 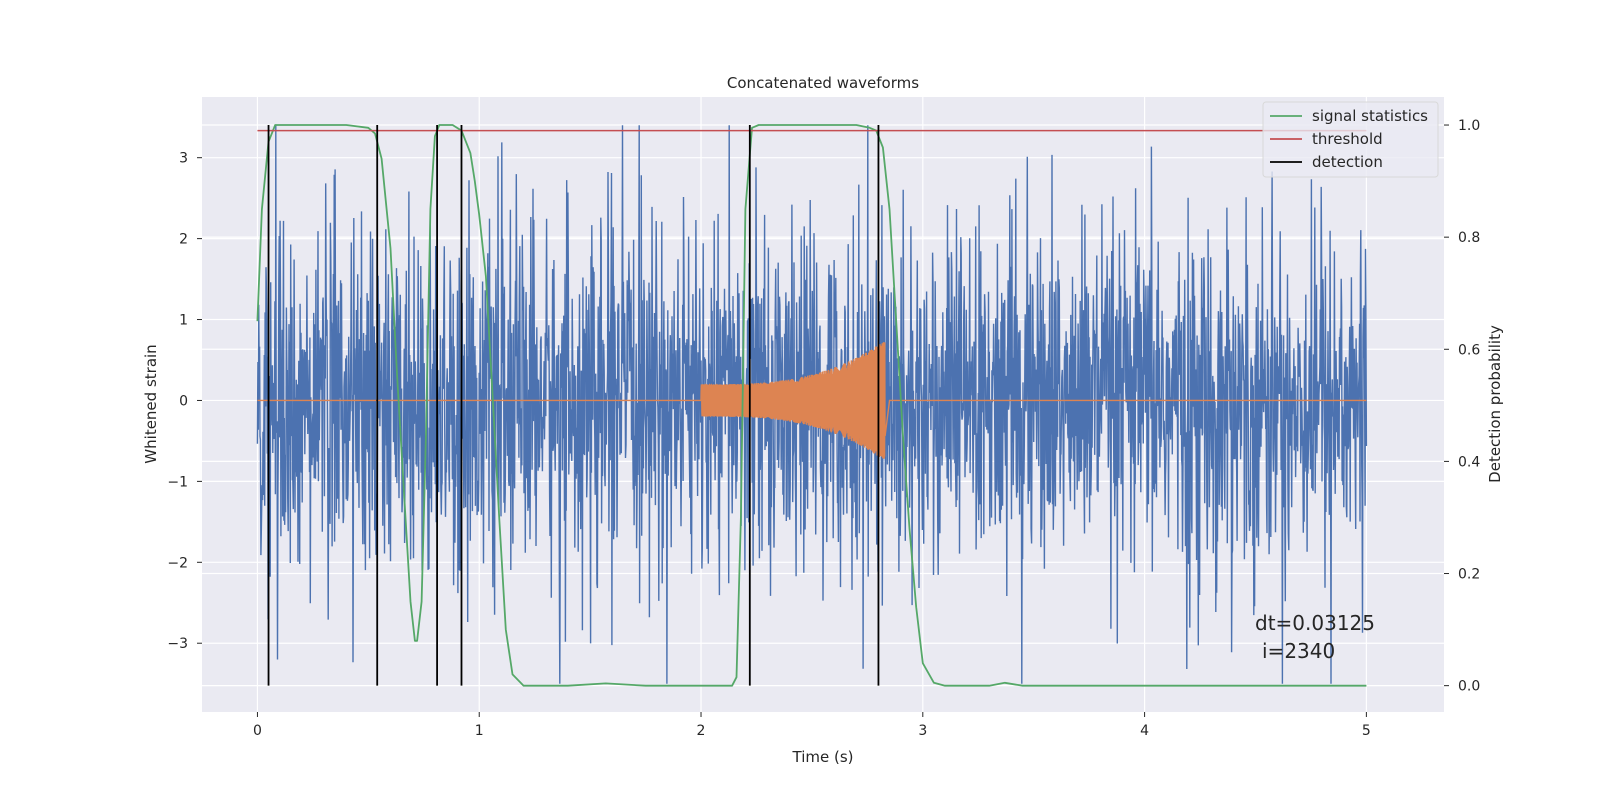 I want to click on x-tick-label: 5, so click(x=1366, y=731).